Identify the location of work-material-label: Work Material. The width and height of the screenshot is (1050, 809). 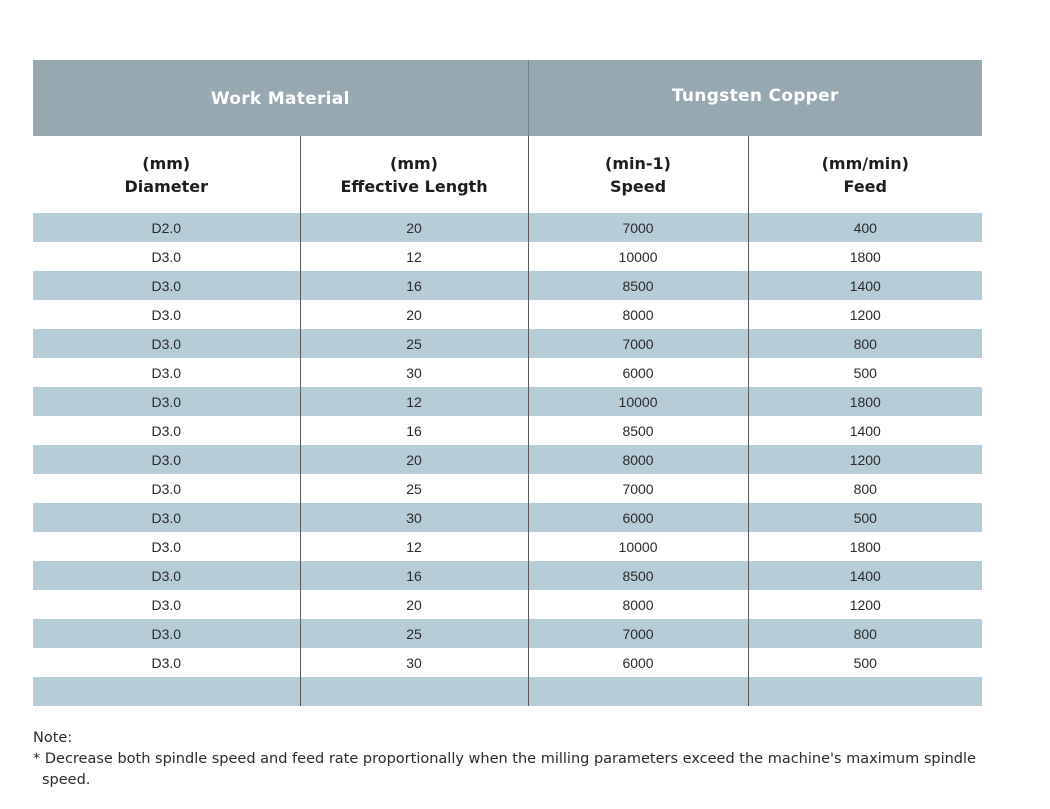
(280, 99).